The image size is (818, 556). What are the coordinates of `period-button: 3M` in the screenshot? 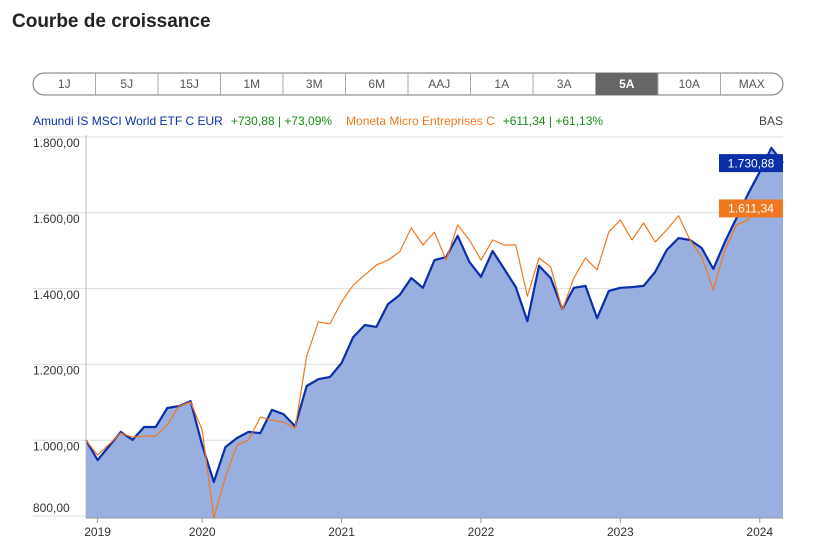 It's located at (314, 84).